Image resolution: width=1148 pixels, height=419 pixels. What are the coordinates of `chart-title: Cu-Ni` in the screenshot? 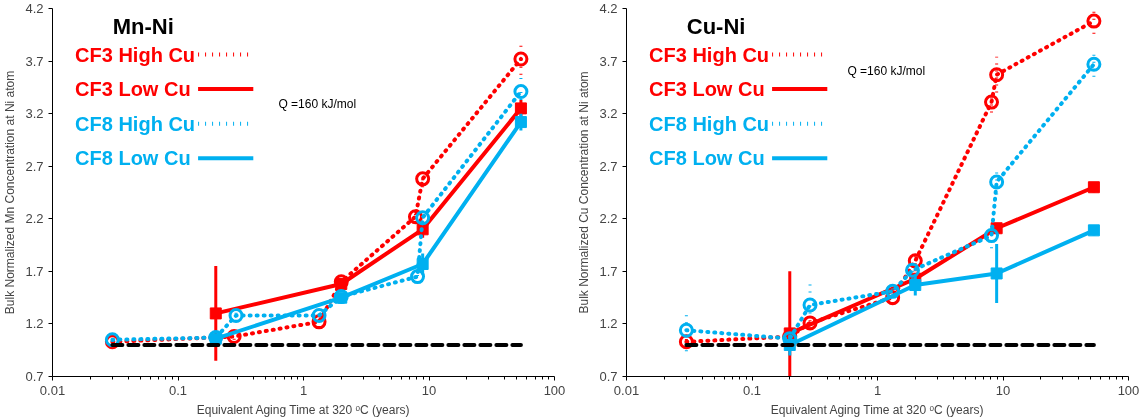 It's located at (716, 27).